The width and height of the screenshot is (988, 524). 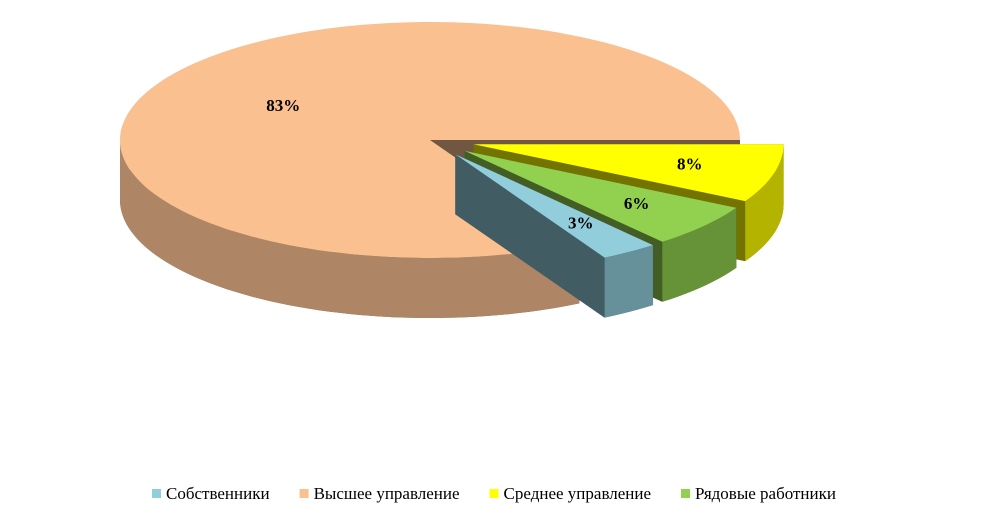 I want to click on slice-wall, so click(x=530, y=236).